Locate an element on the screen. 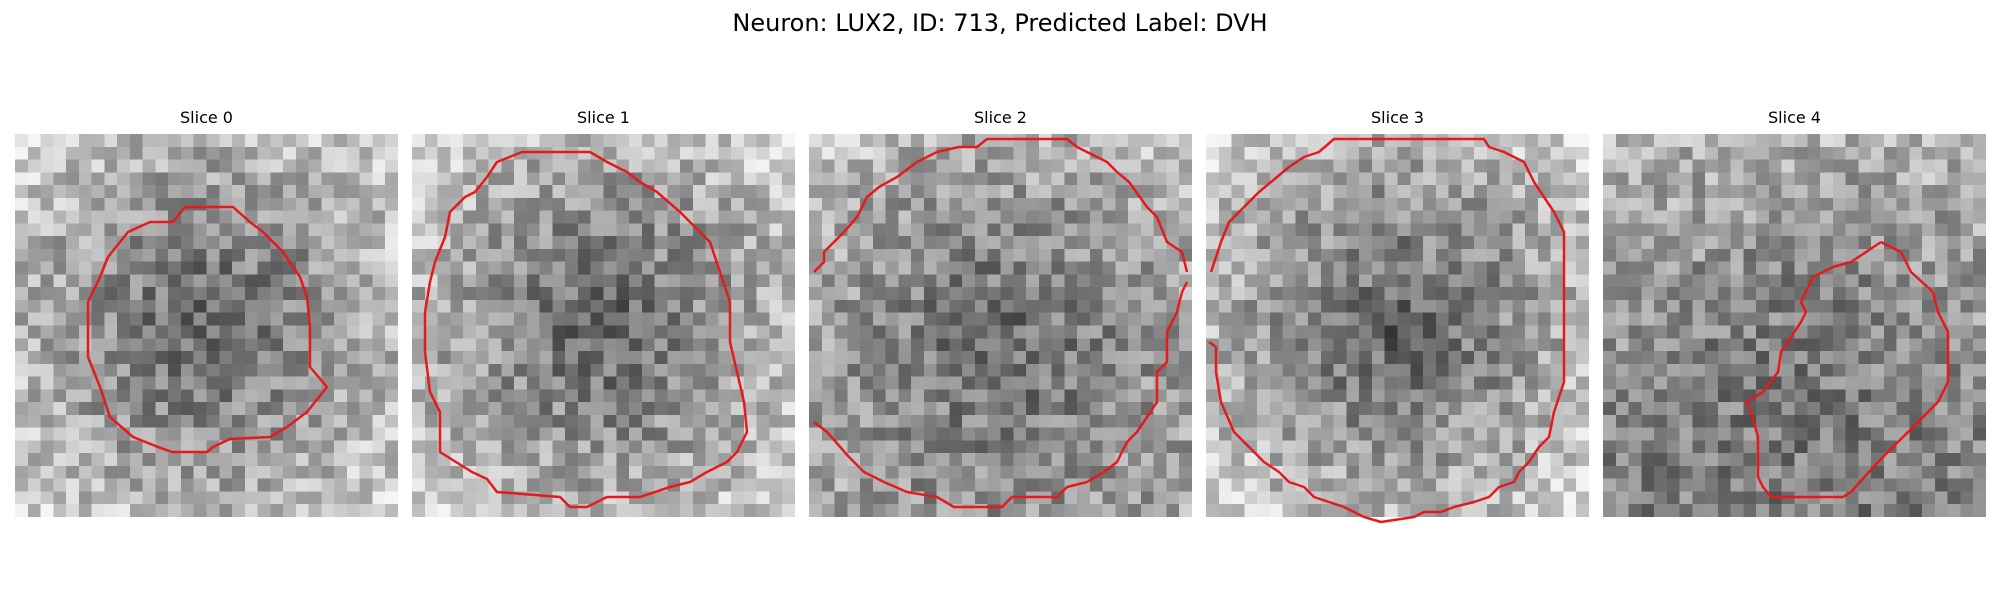 This screenshot has width=2000, height=600. slice-panel-2: Slice 2 is located at coordinates (1000, 317).